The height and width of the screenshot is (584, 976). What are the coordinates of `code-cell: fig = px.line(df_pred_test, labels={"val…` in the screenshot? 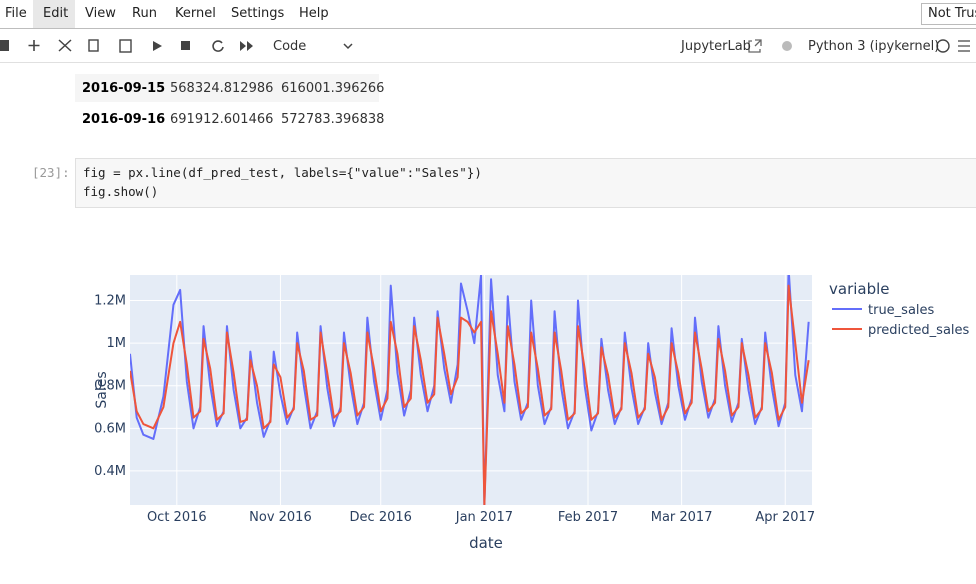 It's located at (525, 183).